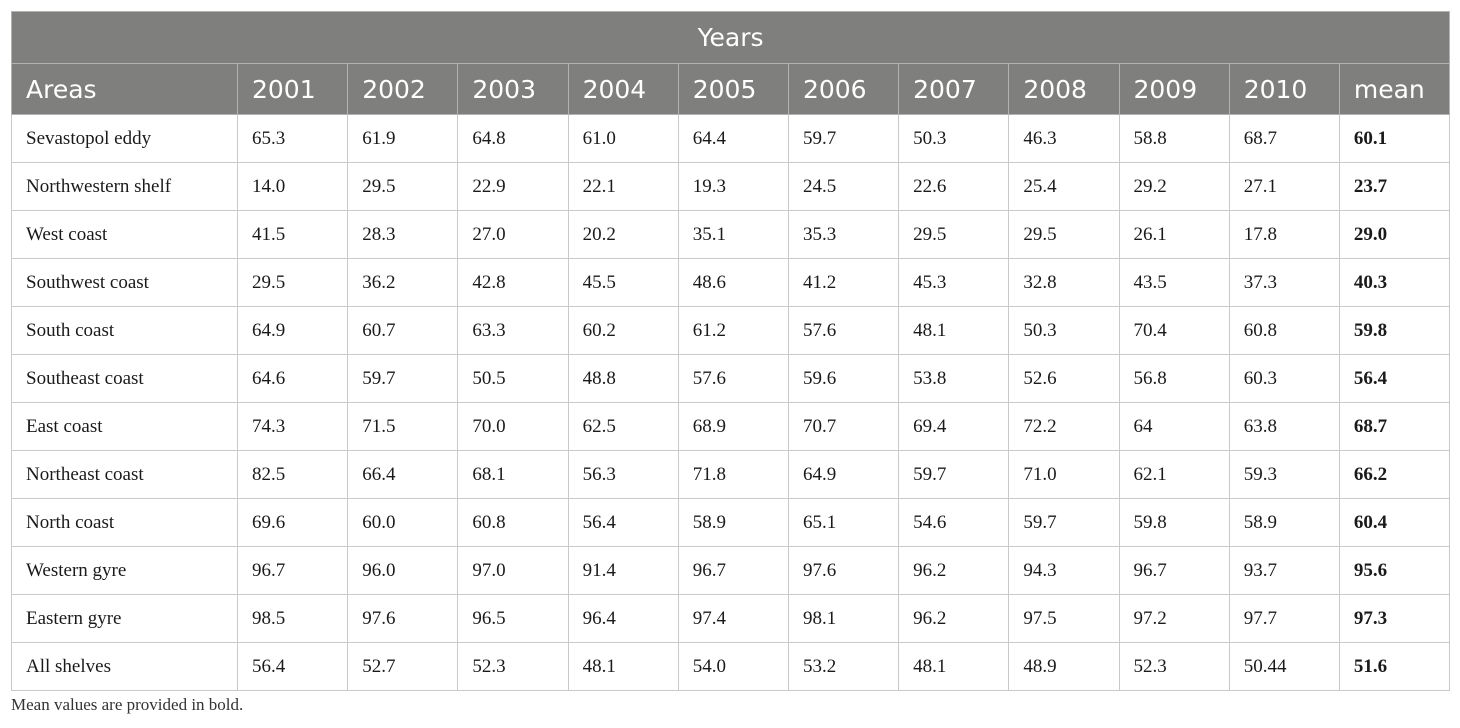  What do you see at coordinates (403, 666) in the screenshot?
I see `value-cell: 52.7` at bounding box center [403, 666].